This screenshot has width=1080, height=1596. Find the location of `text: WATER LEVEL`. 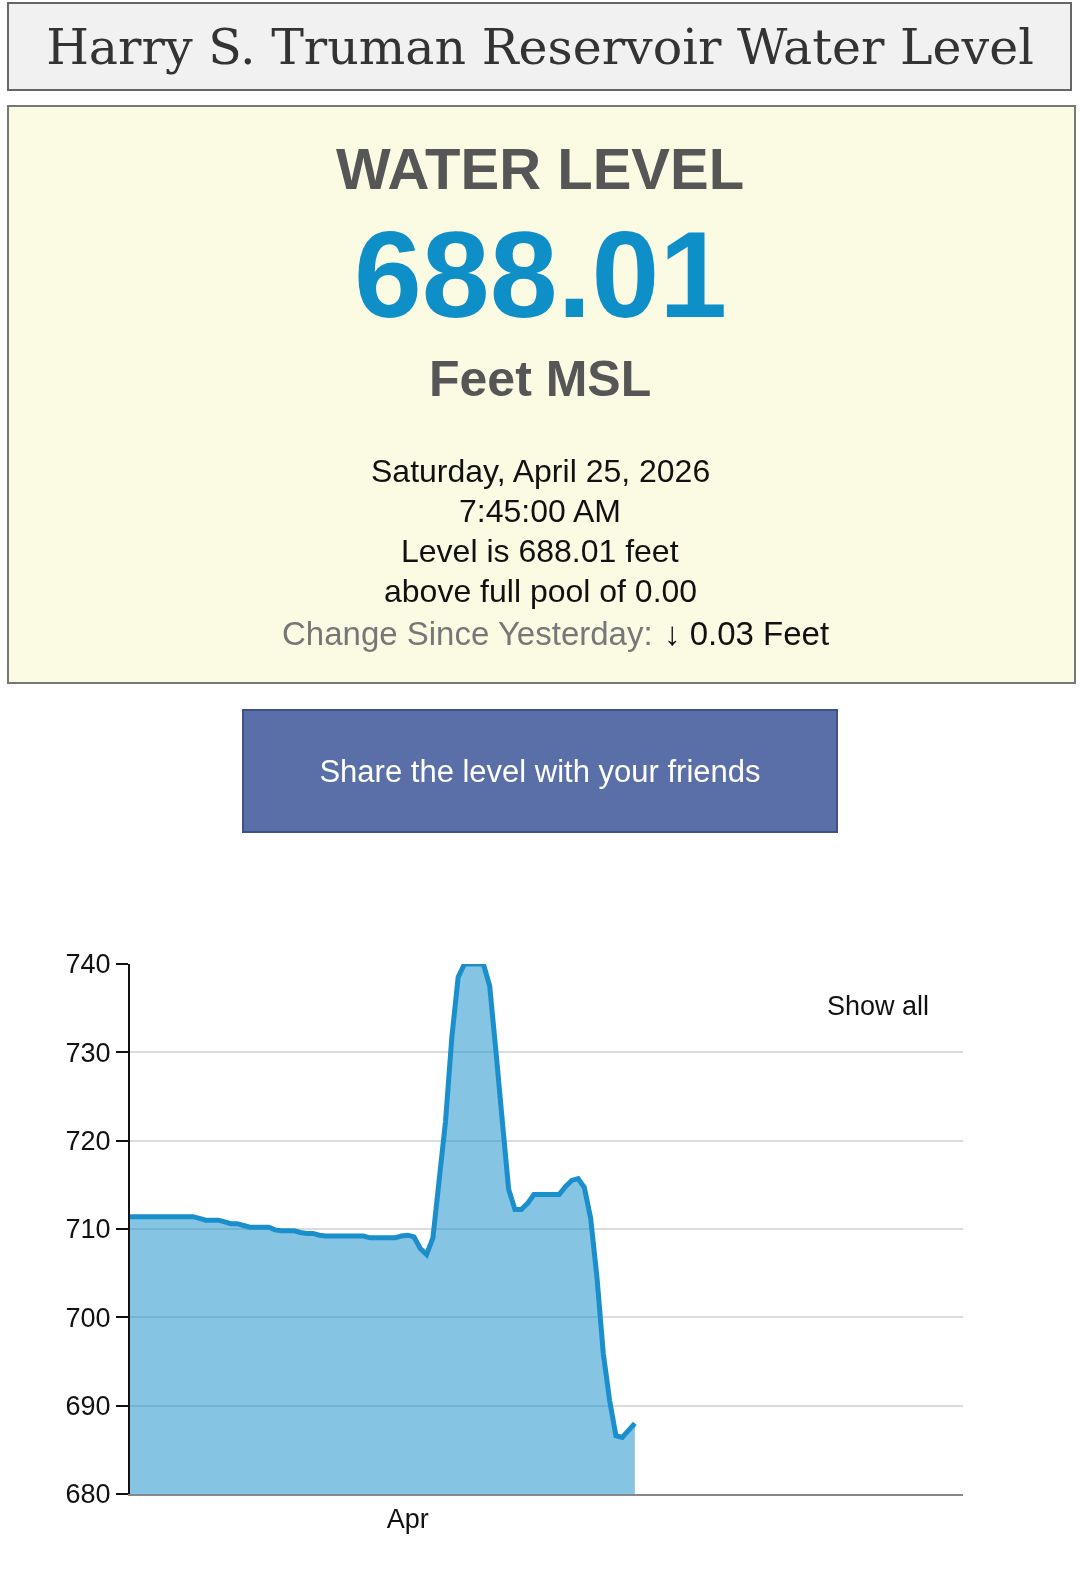

text: WATER LEVEL is located at coordinates (540, 168).